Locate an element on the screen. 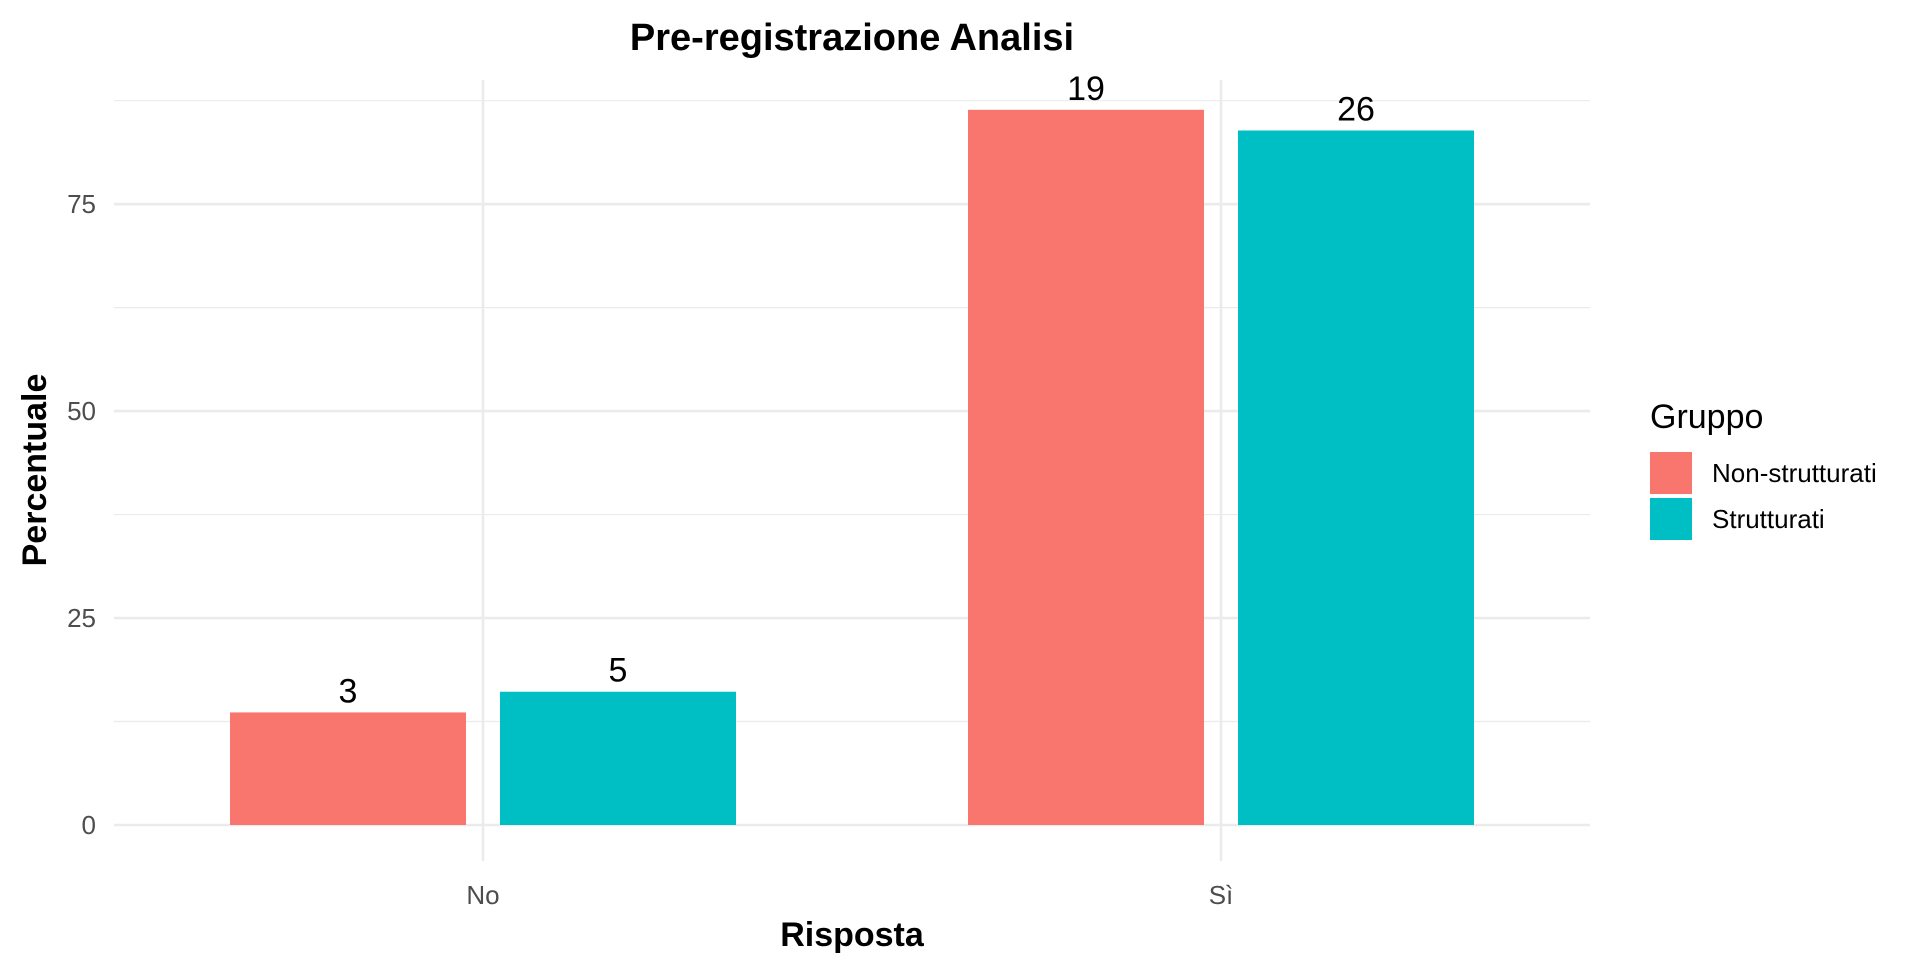 The width and height of the screenshot is (1920, 965). chart-title: Pre-registrazione Analisi is located at coordinates (852, 38).